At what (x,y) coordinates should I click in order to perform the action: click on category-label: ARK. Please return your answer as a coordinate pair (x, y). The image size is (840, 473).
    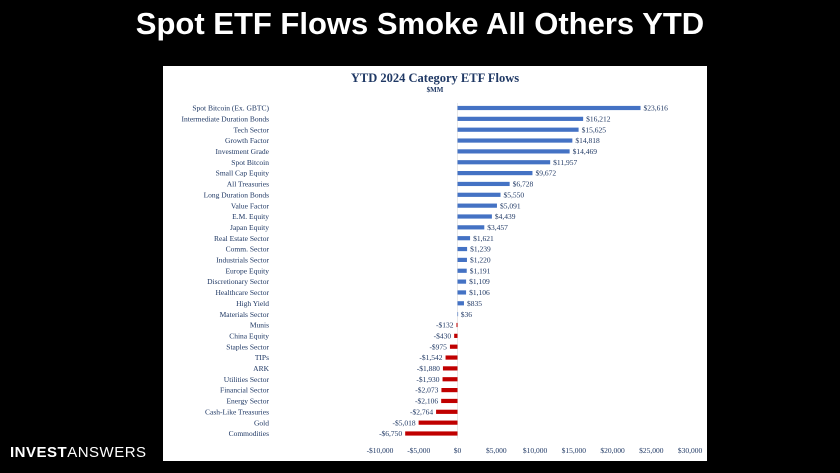
    Looking at the image, I should click on (261, 368).